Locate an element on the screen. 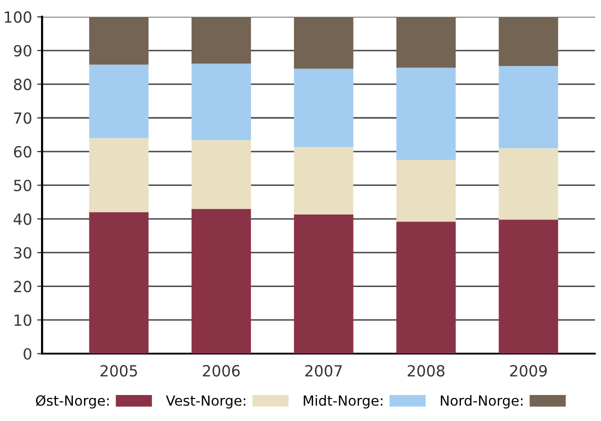 Image resolution: width=601 pixels, height=421 pixels. legend-label: Vest-Norge: is located at coordinates (206, 401).